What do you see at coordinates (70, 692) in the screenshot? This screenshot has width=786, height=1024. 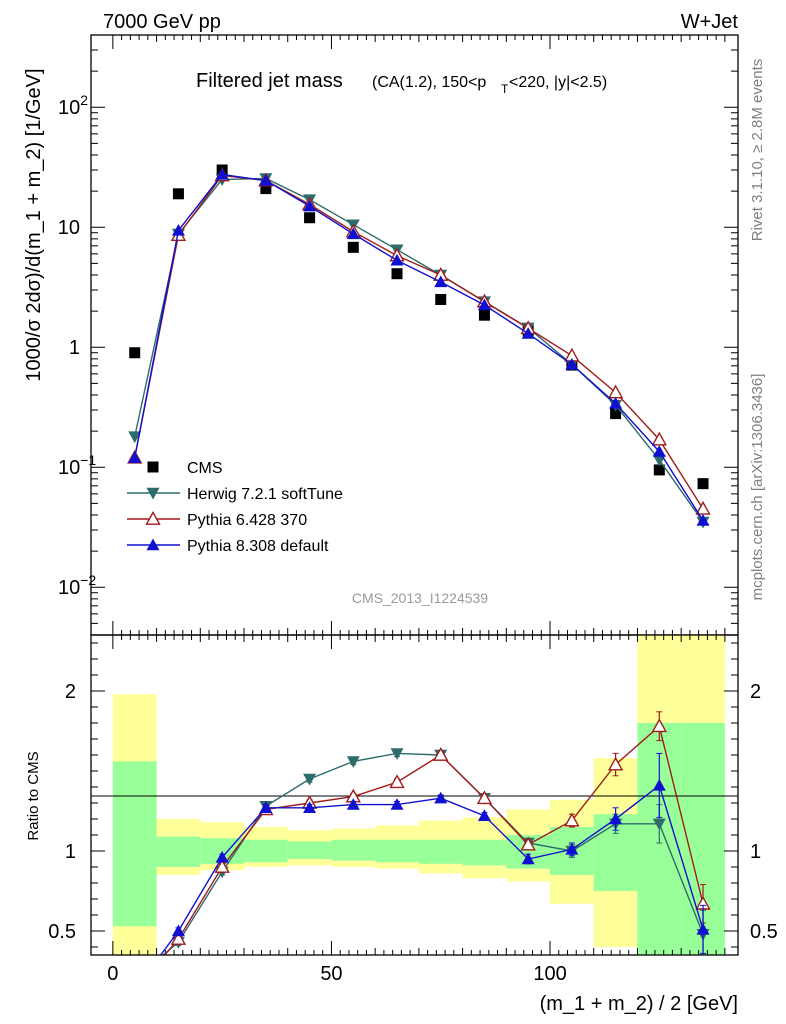 I see `ratio-y-tick-label-left: 2` at bounding box center [70, 692].